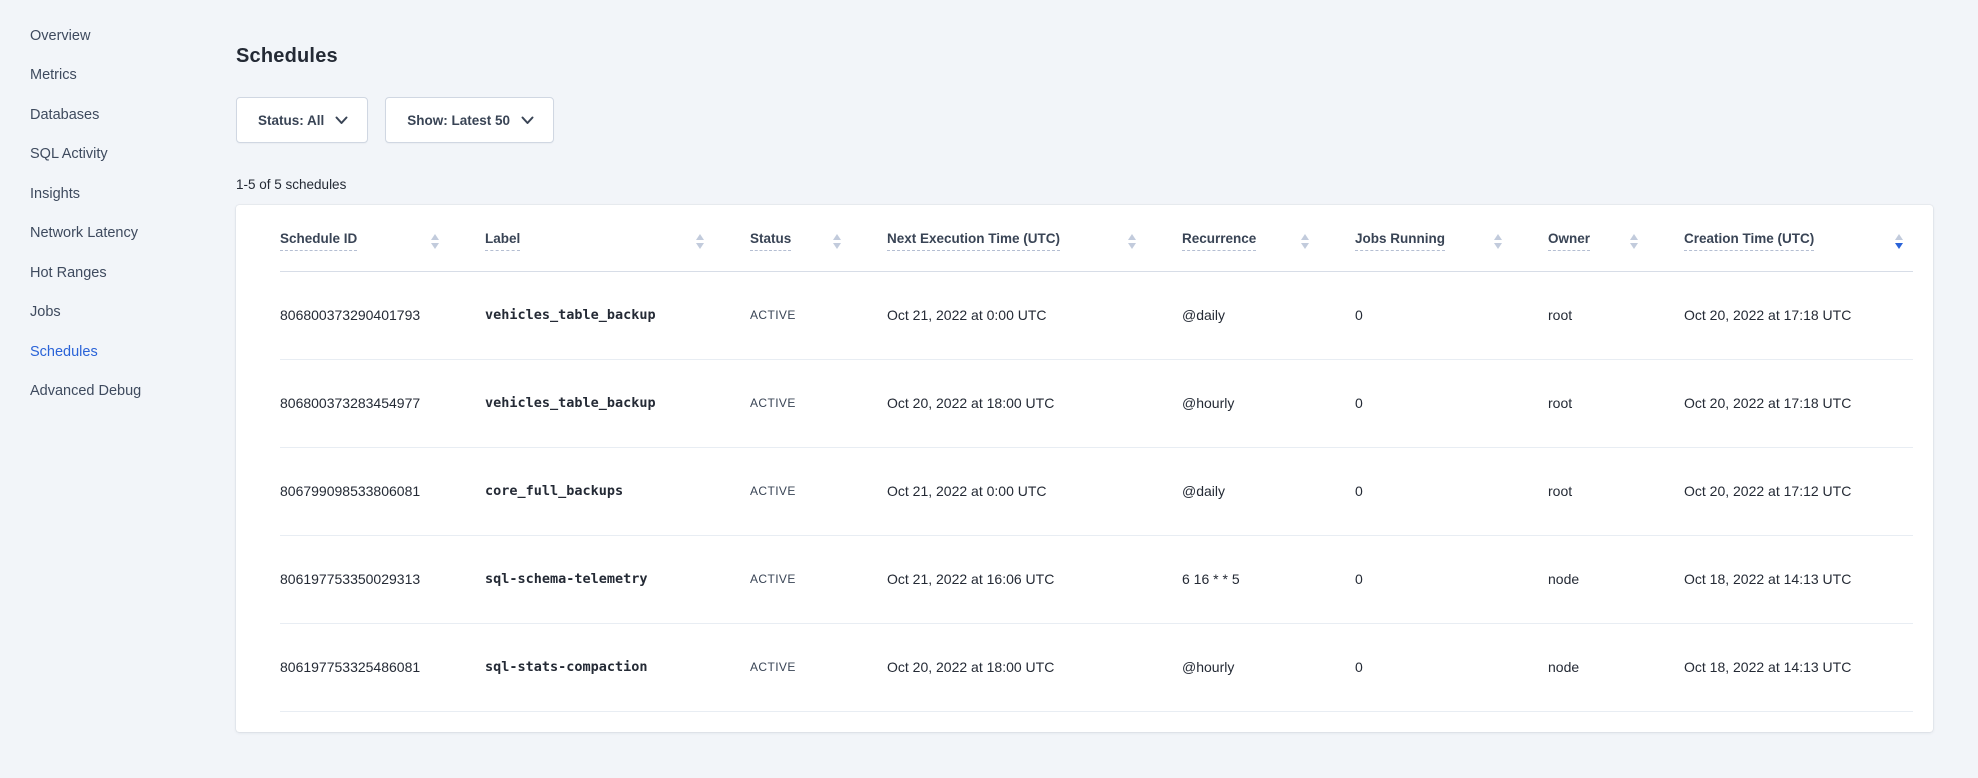  I want to click on status-filter-label: Status: All, so click(291, 120).